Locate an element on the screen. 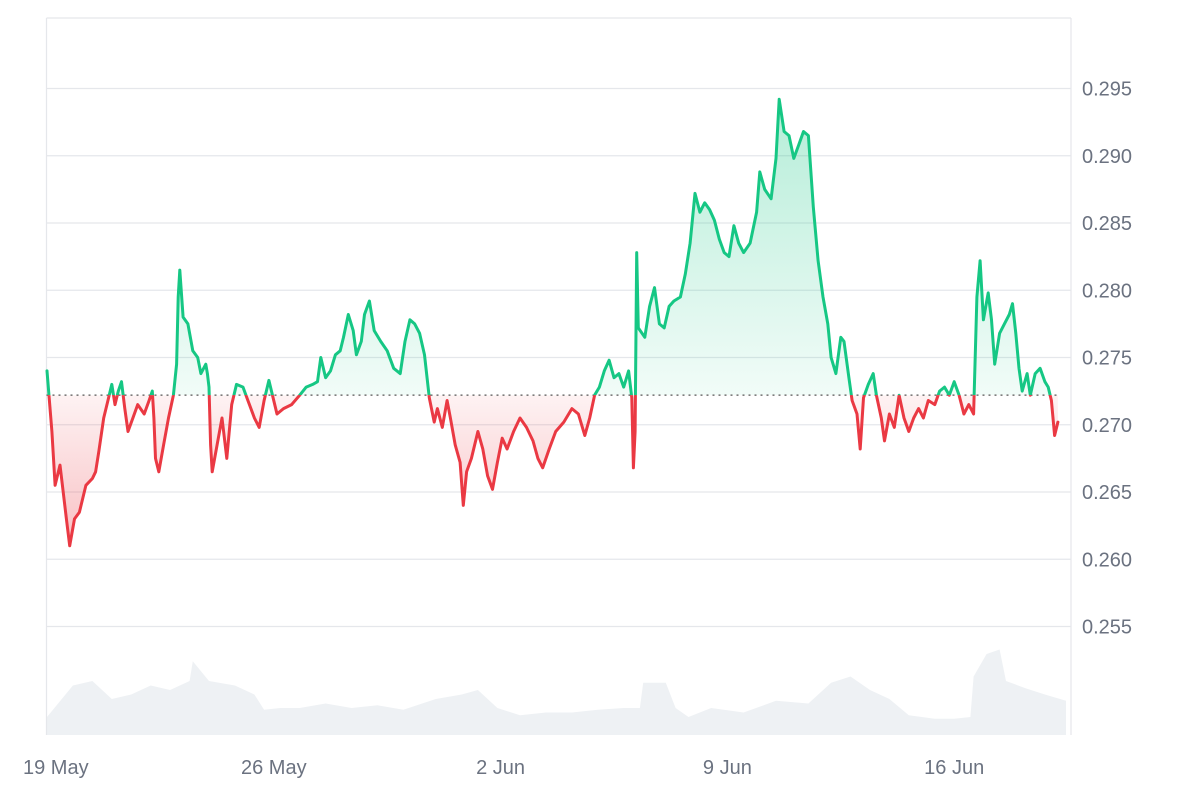 This screenshot has width=1200, height=800. x-tick-label: 26 May is located at coordinates (274, 768).